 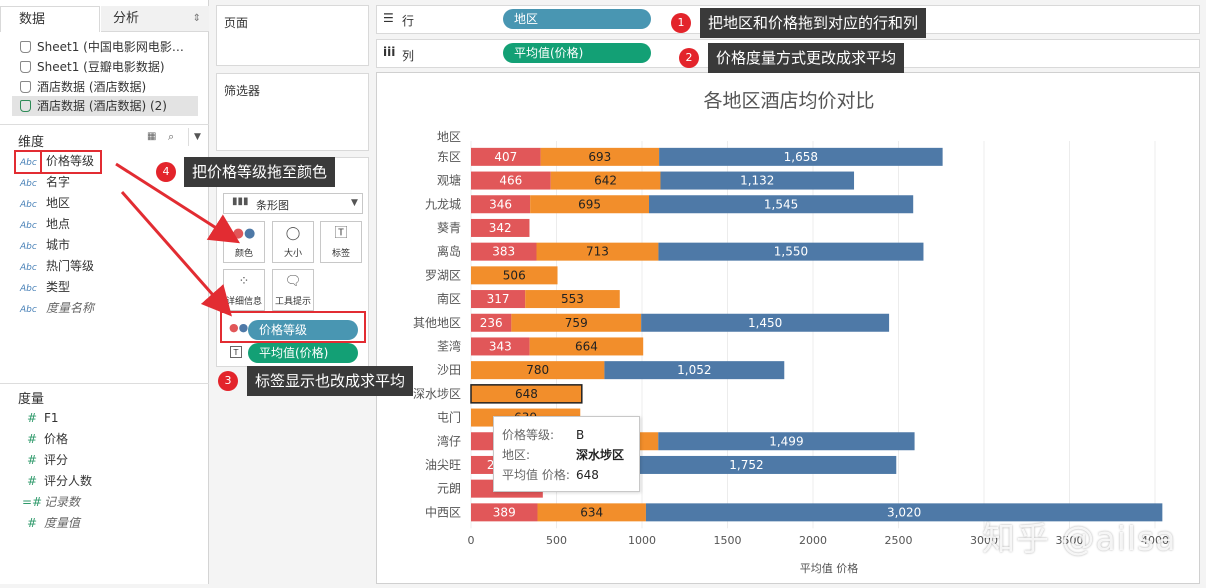 I want to click on measure-field: # 价格, so click(x=44, y=439).